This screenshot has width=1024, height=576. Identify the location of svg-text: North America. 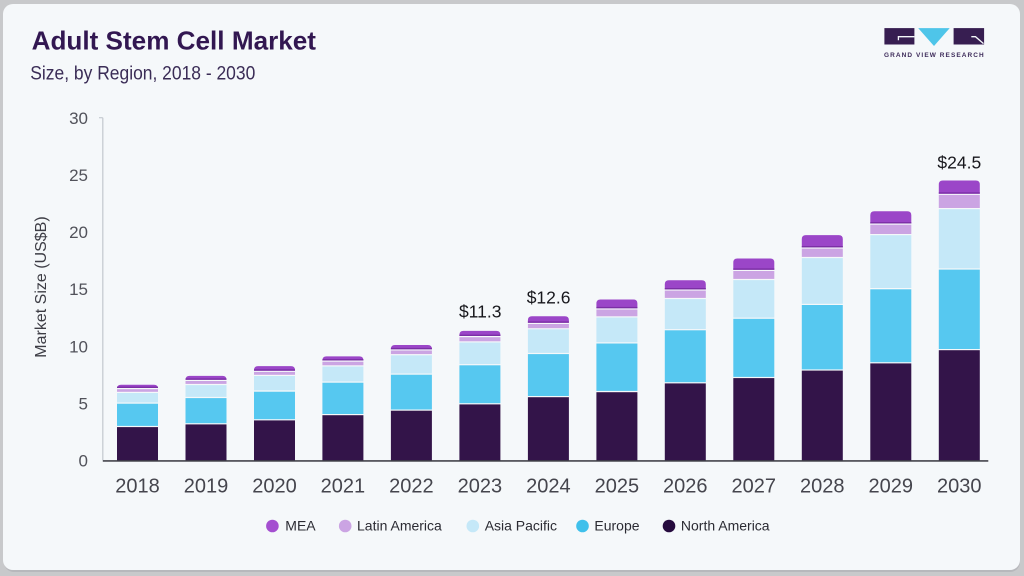
(725, 526).